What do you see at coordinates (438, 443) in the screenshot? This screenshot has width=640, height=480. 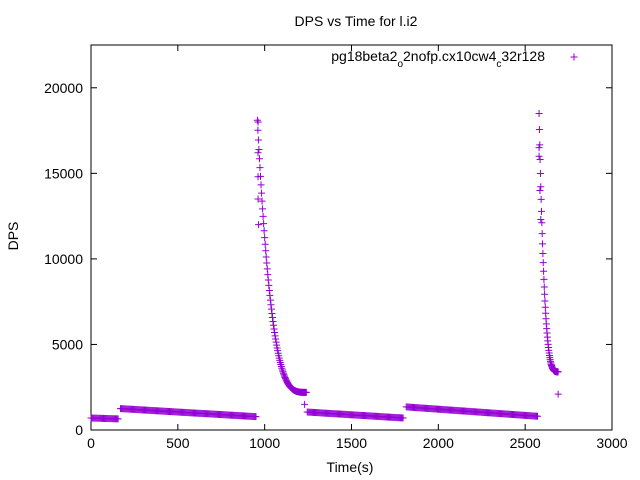 I see `x-tick-label: 2000` at bounding box center [438, 443].